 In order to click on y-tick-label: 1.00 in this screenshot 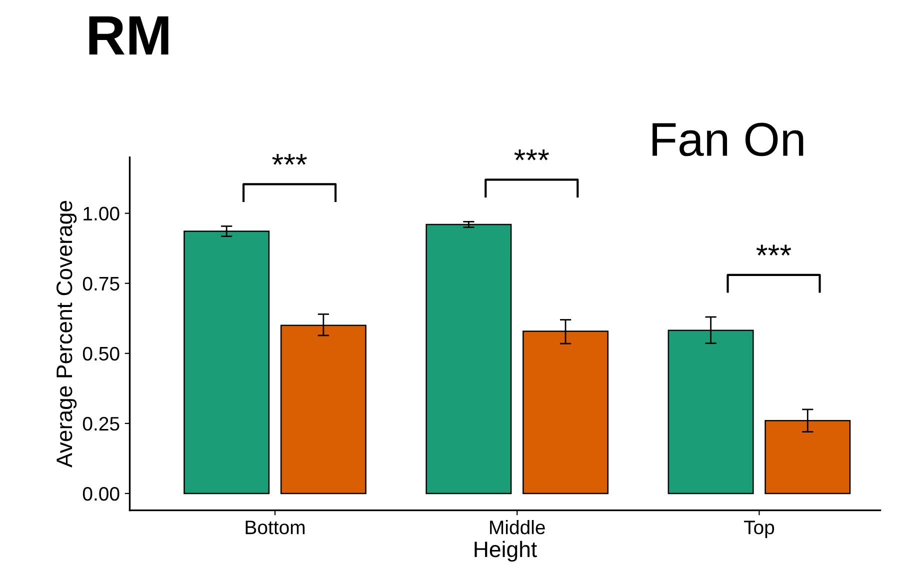, I will do `click(102, 213)`.